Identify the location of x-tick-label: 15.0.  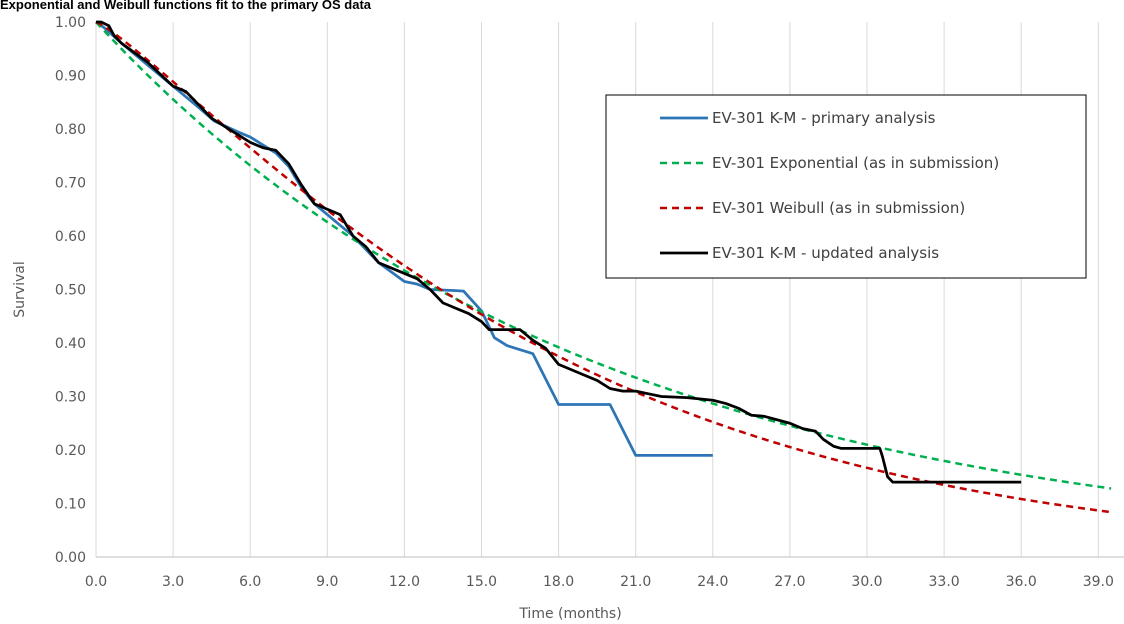
(481, 582).